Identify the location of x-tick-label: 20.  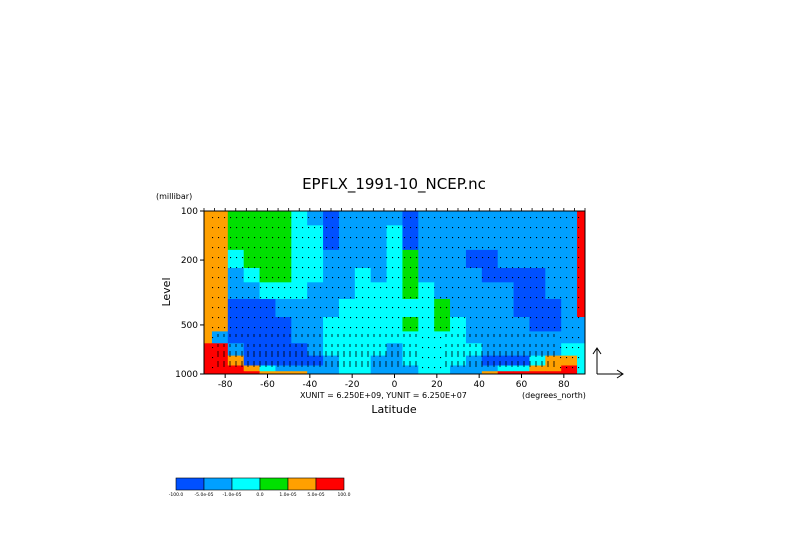
(437, 385).